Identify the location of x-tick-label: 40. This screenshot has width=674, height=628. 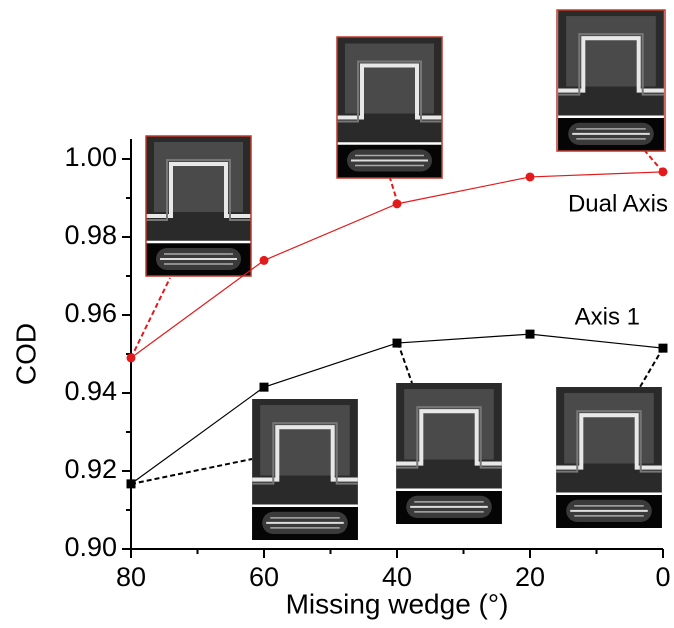
(397, 577).